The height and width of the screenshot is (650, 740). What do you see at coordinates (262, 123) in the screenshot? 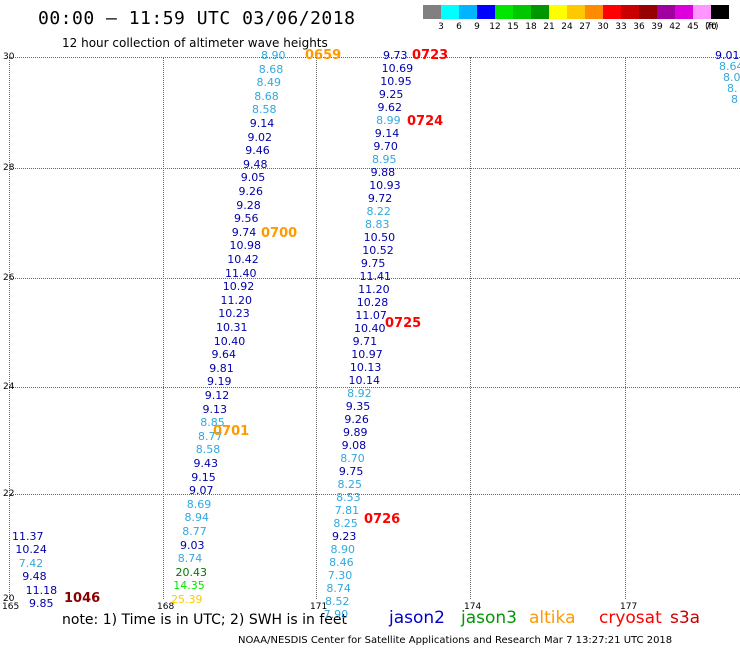
I see `swh-value: 9.14` at bounding box center [262, 123].